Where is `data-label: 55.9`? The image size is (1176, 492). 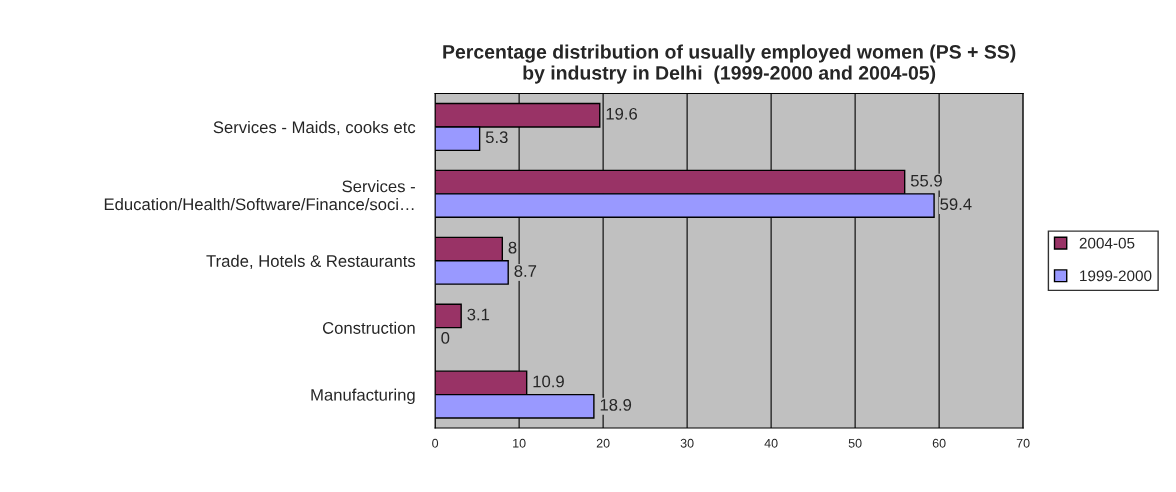
data-label: 55.9 is located at coordinates (926, 180).